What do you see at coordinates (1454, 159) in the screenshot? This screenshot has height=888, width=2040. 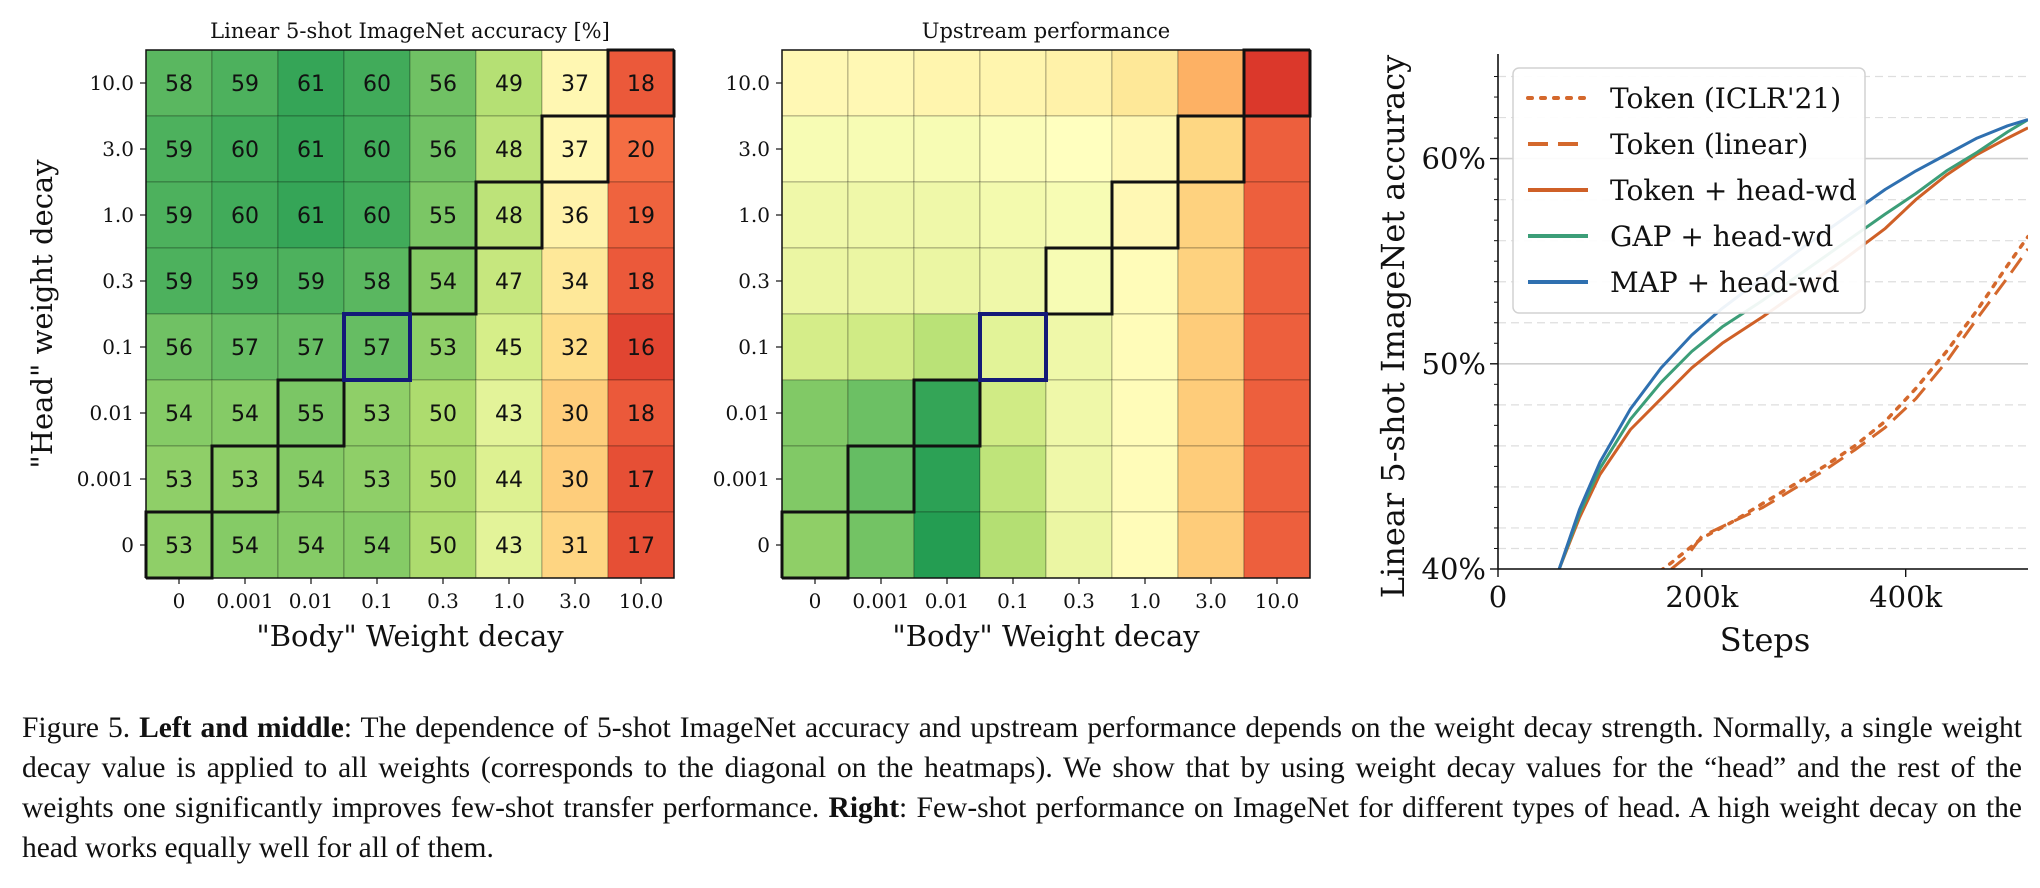 I see `y-tick-label: 60%` at bounding box center [1454, 159].